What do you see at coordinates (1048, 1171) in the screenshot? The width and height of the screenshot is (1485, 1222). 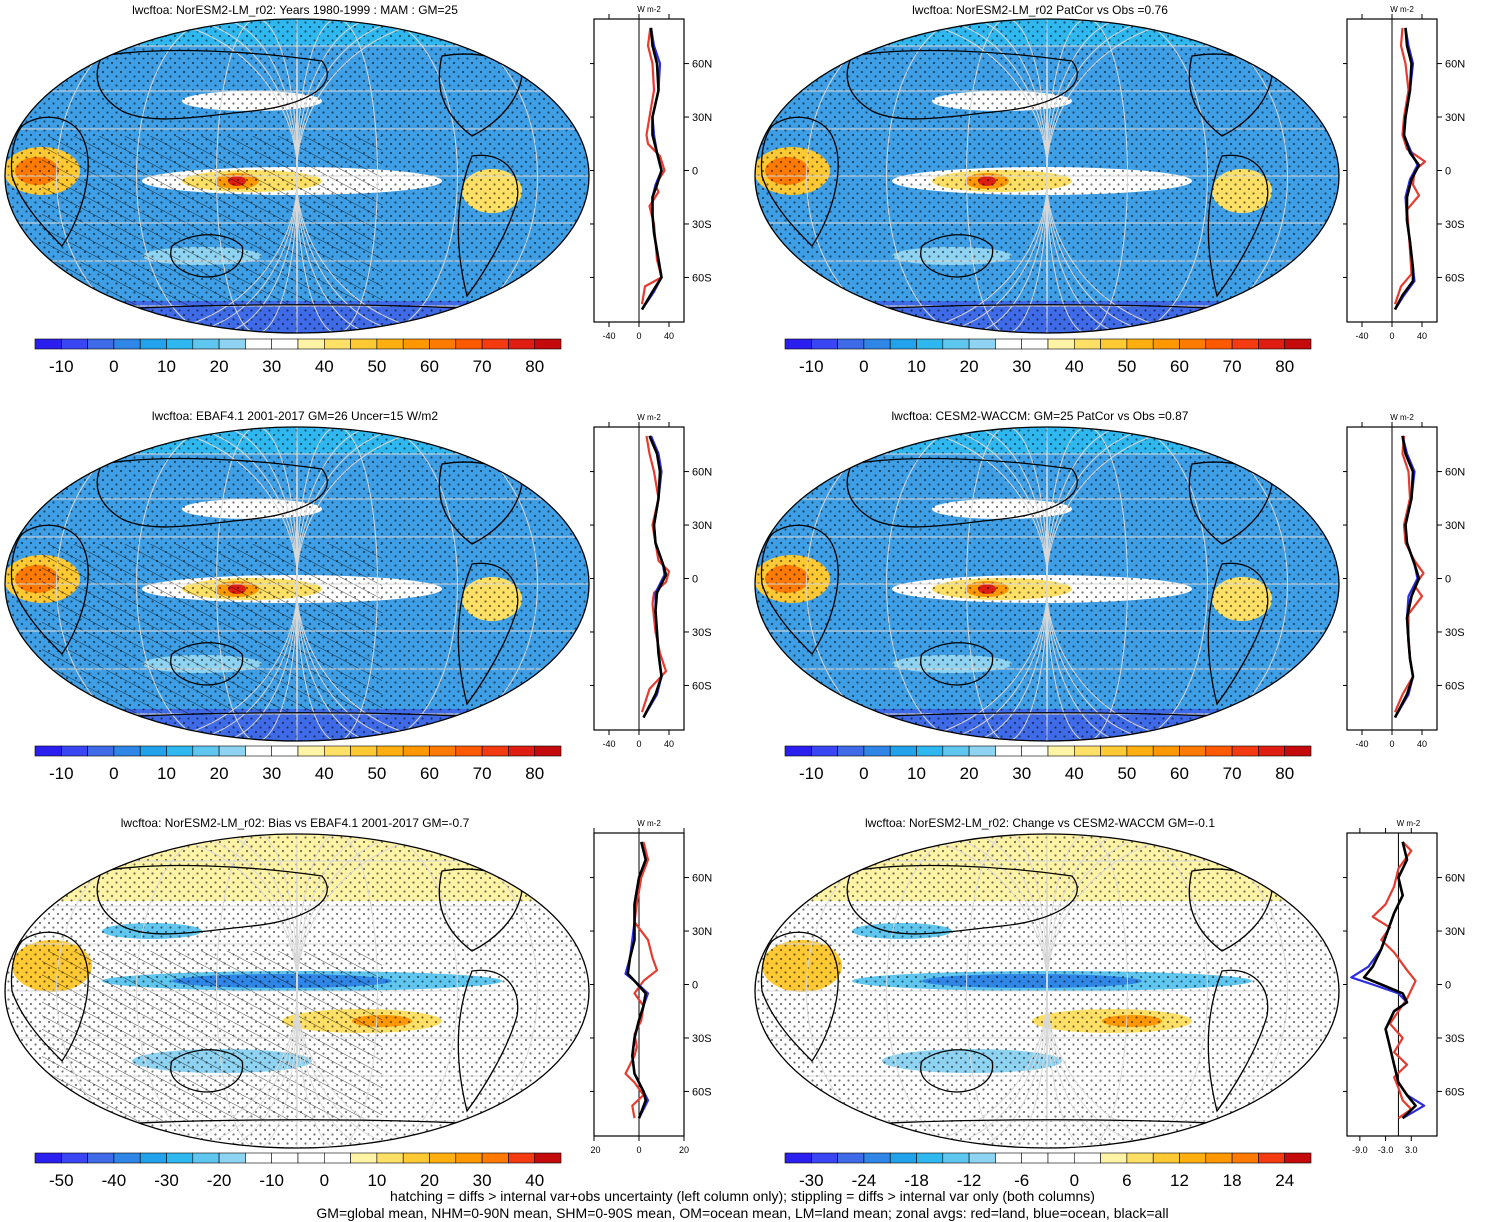 I see `colorbar: -30-24-18-12-60612182430` at bounding box center [1048, 1171].